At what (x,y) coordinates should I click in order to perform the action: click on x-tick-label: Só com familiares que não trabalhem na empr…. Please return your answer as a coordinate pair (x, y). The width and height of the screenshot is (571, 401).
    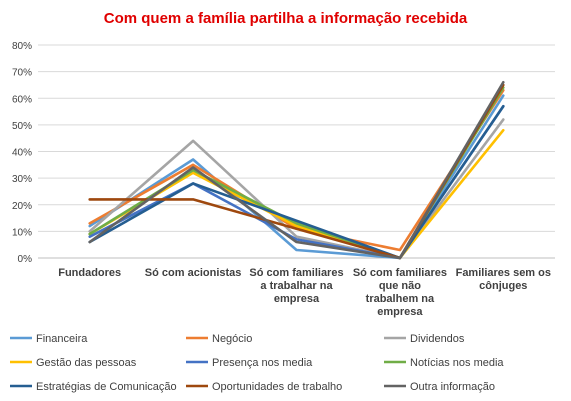
    Looking at the image, I should click on (400, 292).